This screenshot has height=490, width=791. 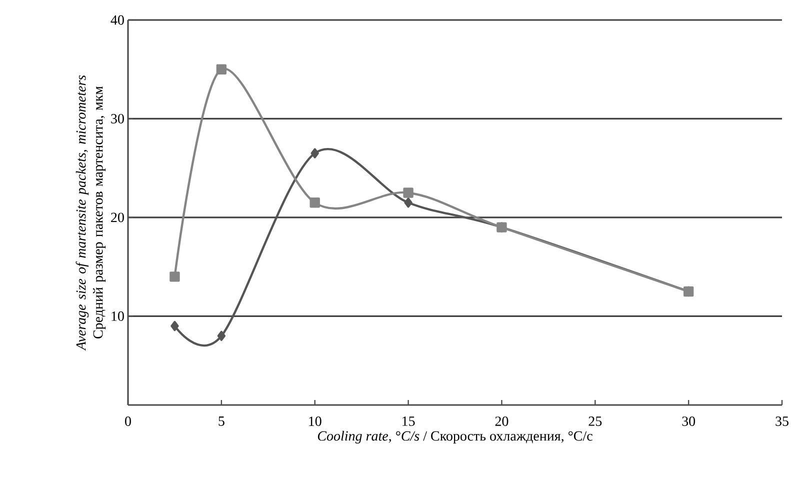 I want to click on x-tick-label: 5, so click(x=221, y=421).